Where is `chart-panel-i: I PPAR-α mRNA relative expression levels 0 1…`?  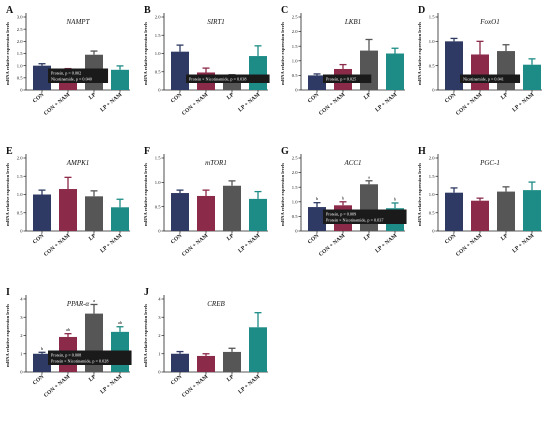 chart-panel-i: I PPAR-α mRNA relative expression levels 0 1… is located at coordinates (68, 343).